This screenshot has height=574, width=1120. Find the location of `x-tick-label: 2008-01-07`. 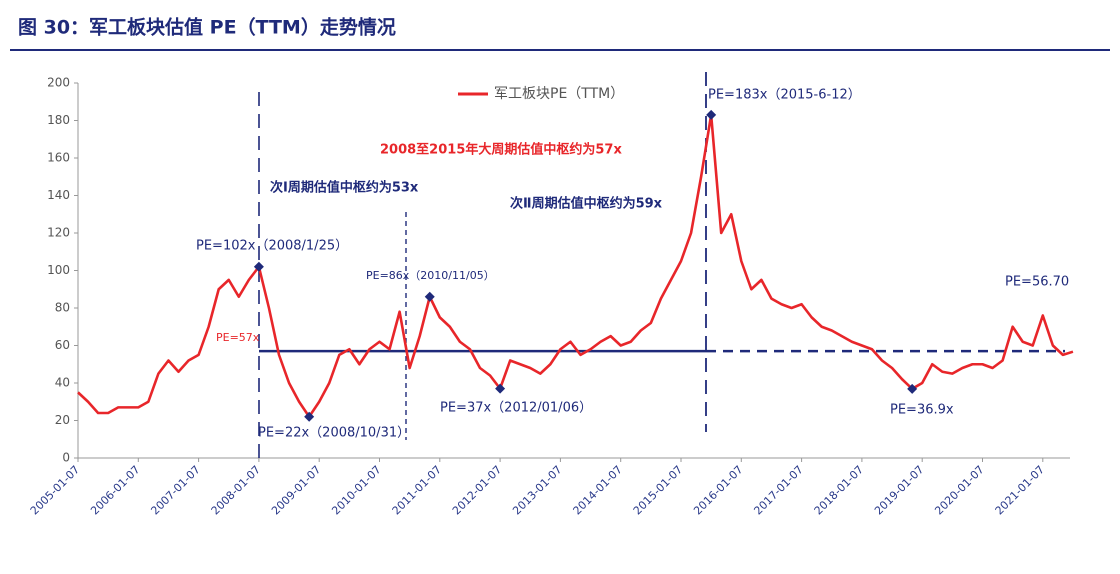

x-tick-label: 2008-01-07 is located at coordinates (236, 490).